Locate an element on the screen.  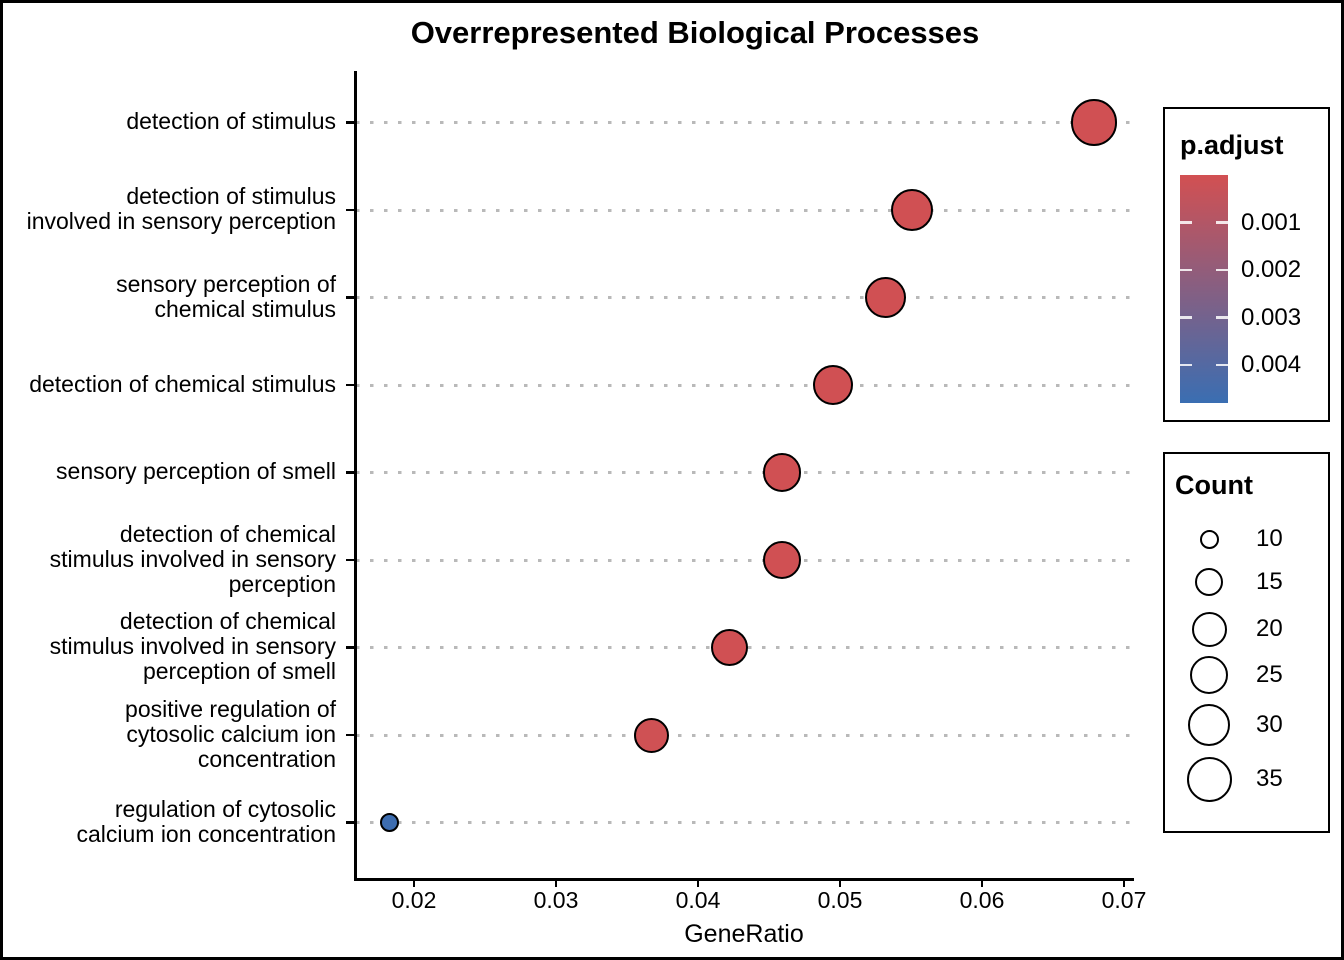
count-legend-title: Count is located at coordinates (1214, 485).